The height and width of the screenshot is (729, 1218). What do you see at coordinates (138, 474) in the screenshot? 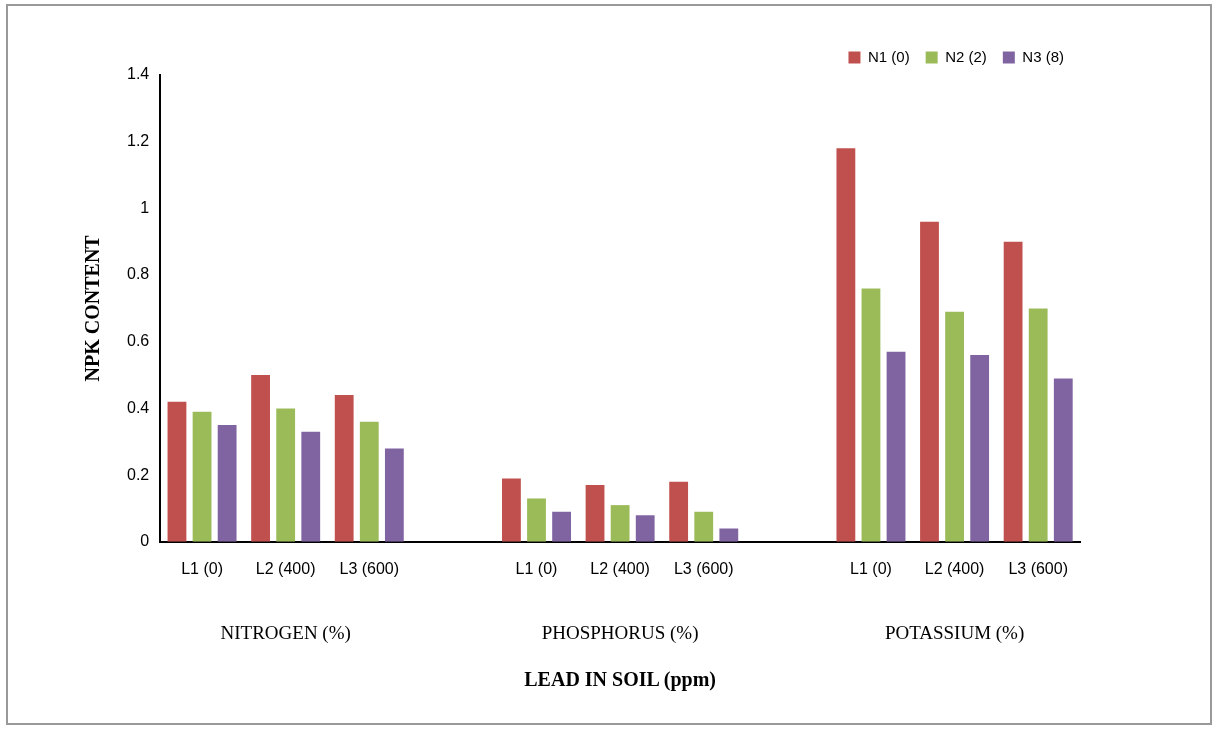
I see `y-tick-label: 0.2` at bounding box center [138, 474].